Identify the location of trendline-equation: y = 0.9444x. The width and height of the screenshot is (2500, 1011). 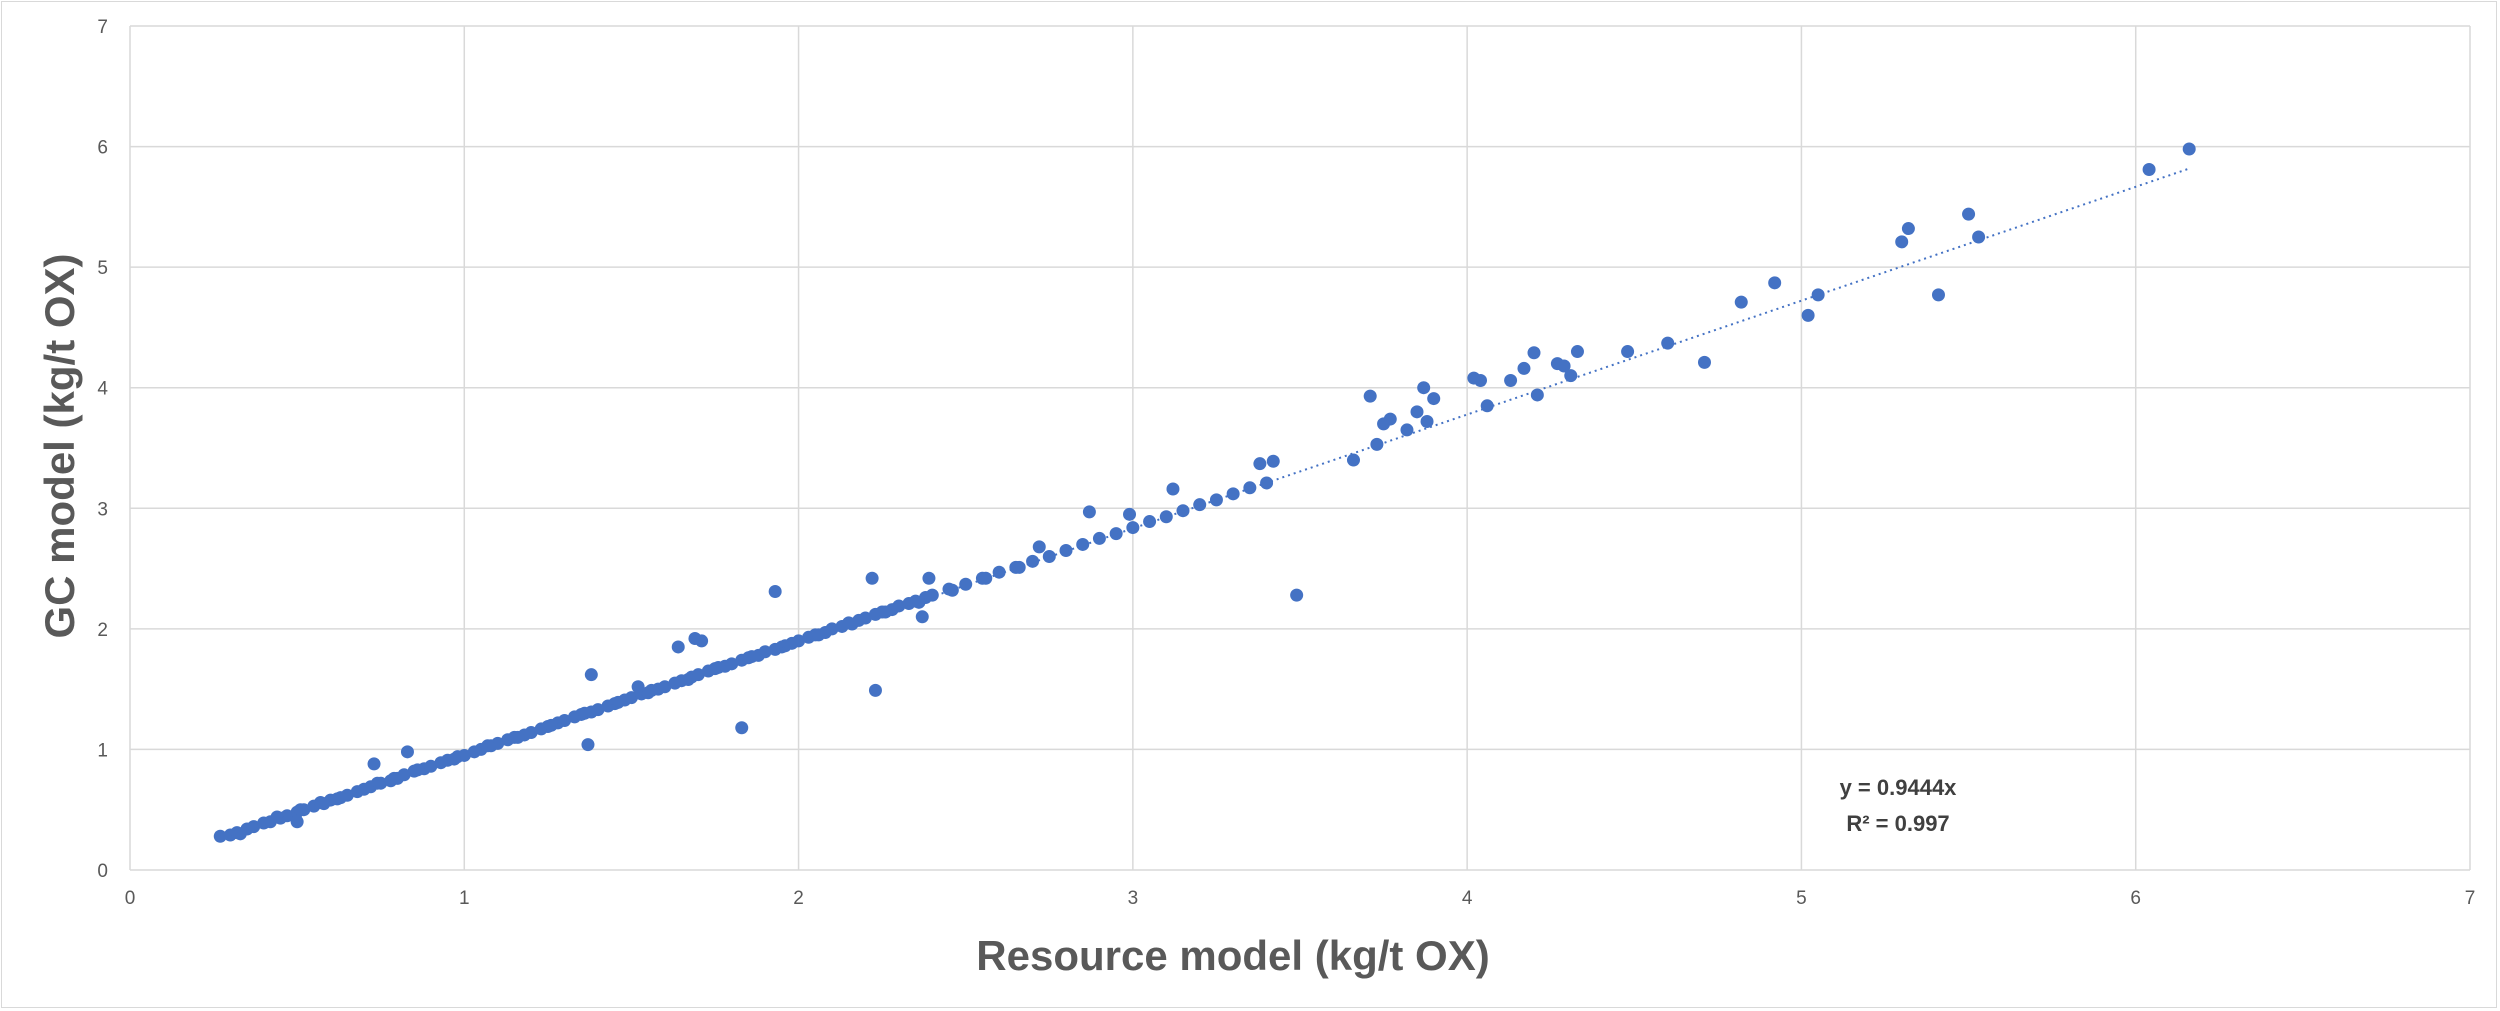
(1899, 787).